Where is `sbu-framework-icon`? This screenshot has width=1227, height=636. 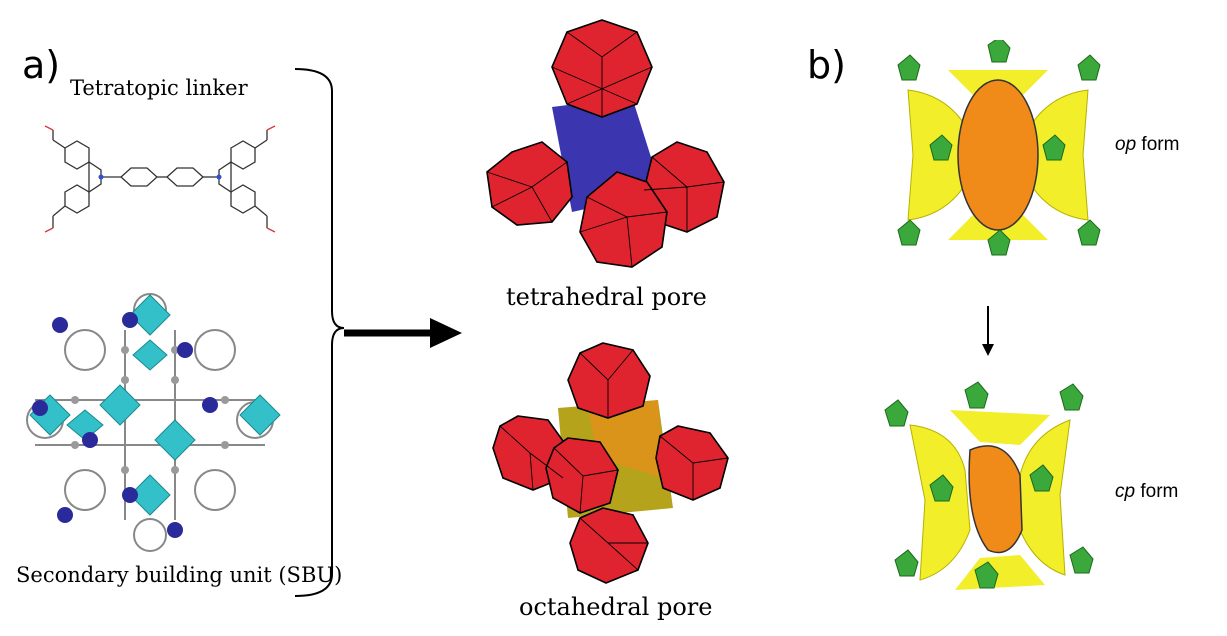
sbu-framework-icon is located at coordinates (152, 425).